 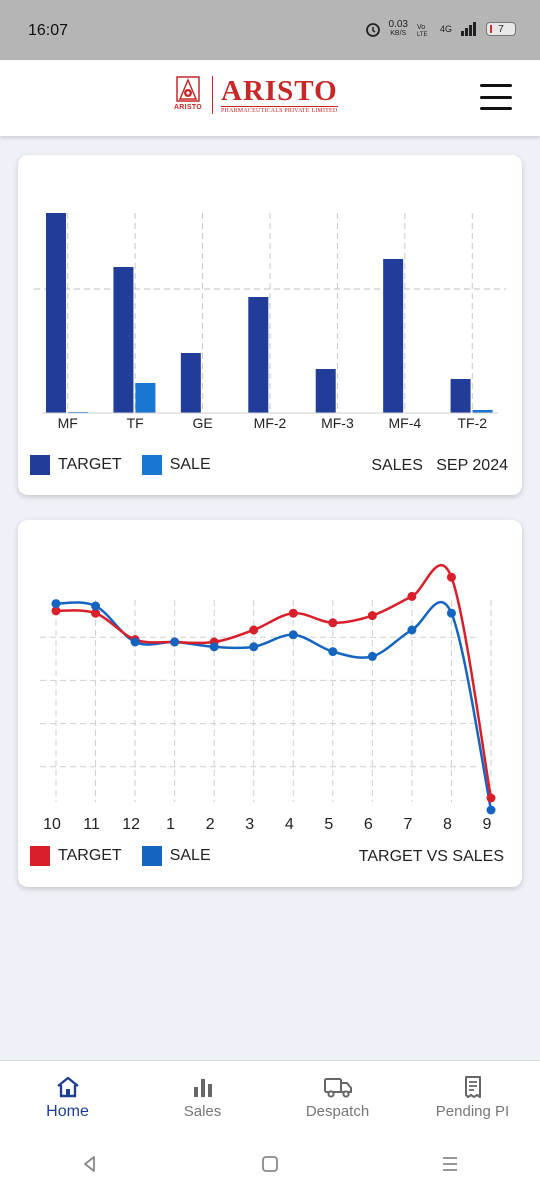 What do you see at coordinates (468, 29) in the screenshot?
I see `signal-icon` at bounding box center [468, 29].